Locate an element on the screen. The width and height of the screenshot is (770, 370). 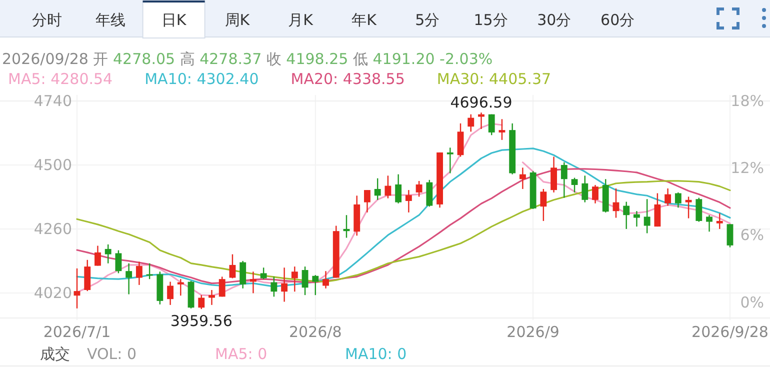
text: 60分 is located at coordinates (617, 20).